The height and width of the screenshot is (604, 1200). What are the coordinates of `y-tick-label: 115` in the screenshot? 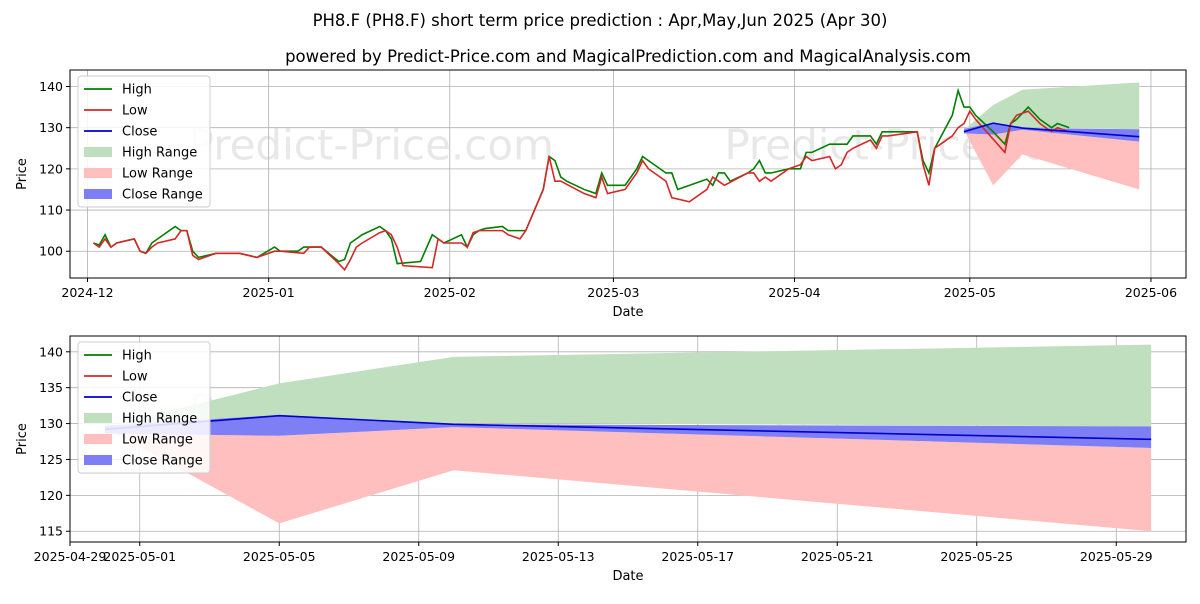 It's located at (51, 531).